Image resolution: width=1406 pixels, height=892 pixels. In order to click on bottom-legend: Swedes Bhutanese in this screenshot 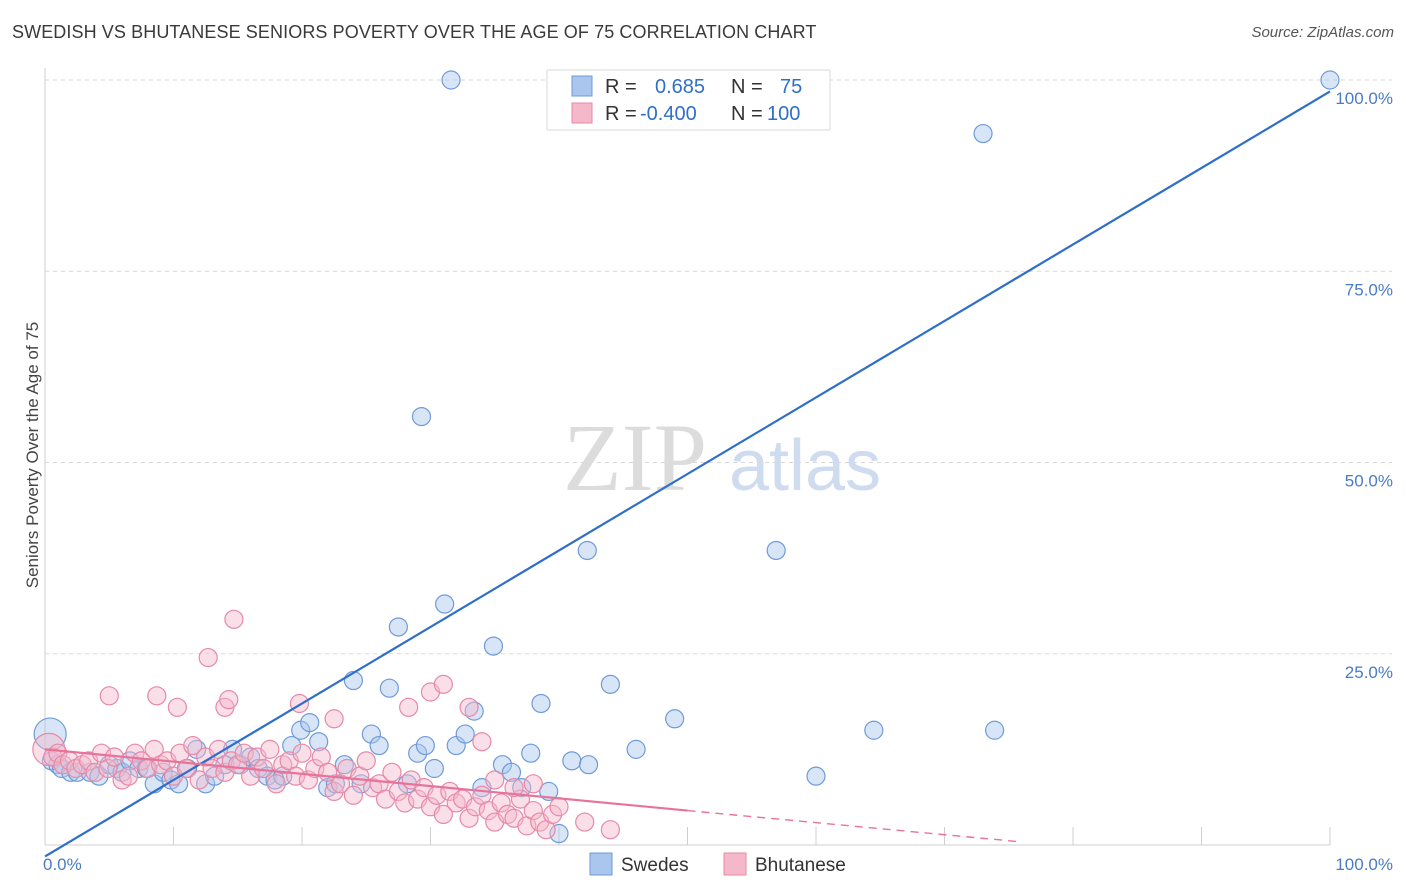, I will do `click(717, 864)`.